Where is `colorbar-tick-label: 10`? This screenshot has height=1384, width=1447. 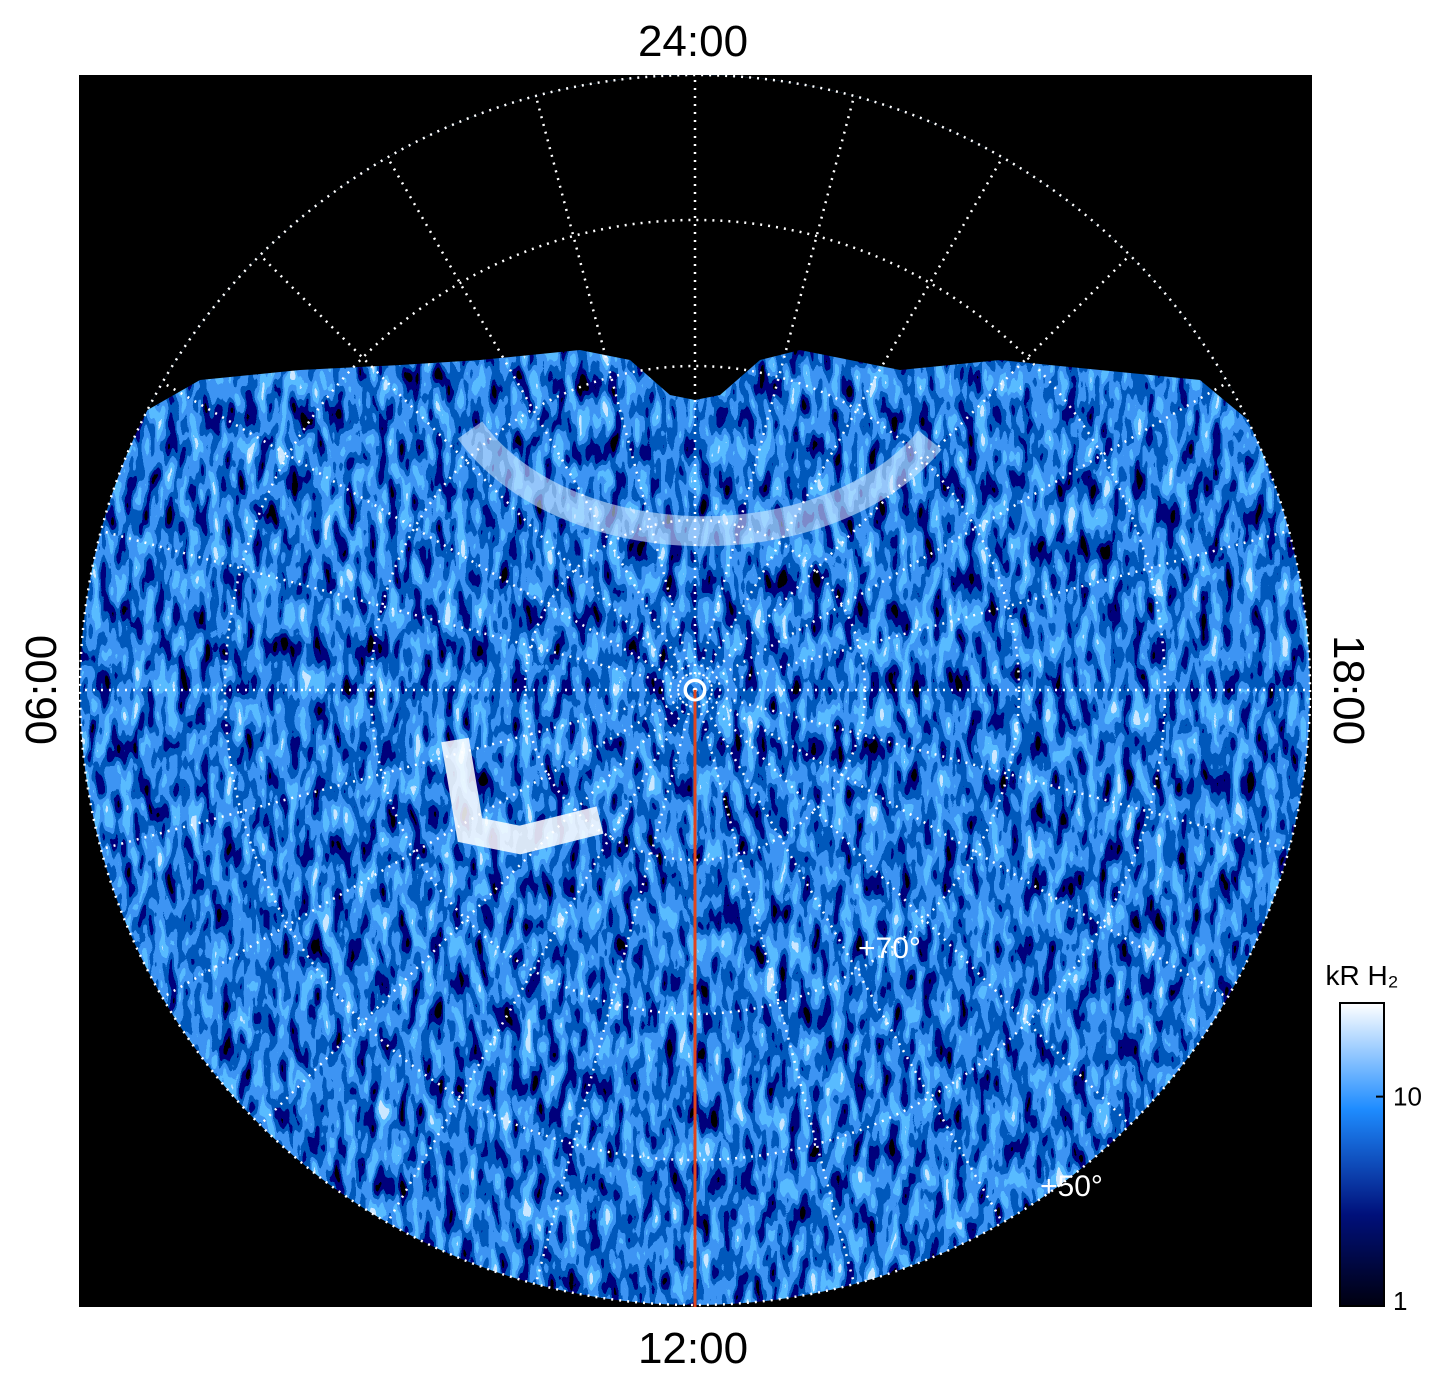
colorbar-tick-label: 10 is located at coordinates (1407, 1097).